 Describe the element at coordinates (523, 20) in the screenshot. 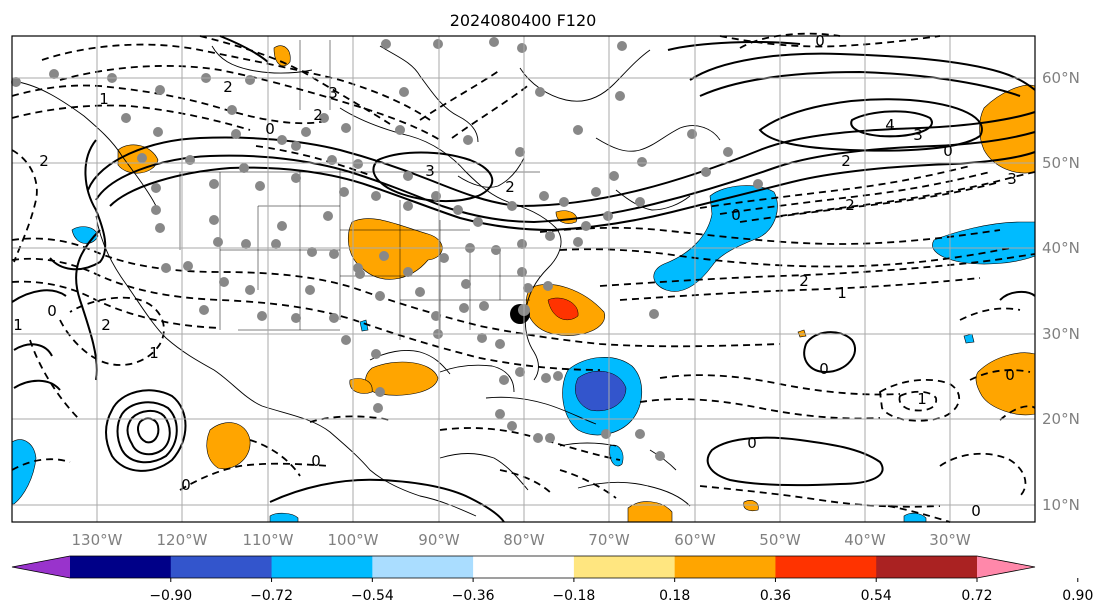

I see `figure-title: 2024080400 F120` at that location.